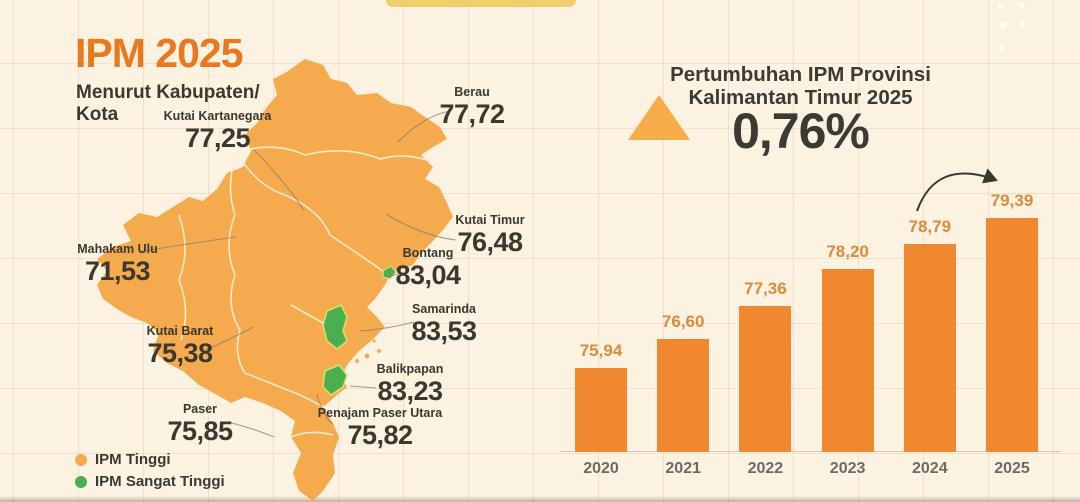 The image size is (1080, 502). Describe the element at coordinates (335, 380) in the screenshot. I see `map-region-balikpapan` at that location.